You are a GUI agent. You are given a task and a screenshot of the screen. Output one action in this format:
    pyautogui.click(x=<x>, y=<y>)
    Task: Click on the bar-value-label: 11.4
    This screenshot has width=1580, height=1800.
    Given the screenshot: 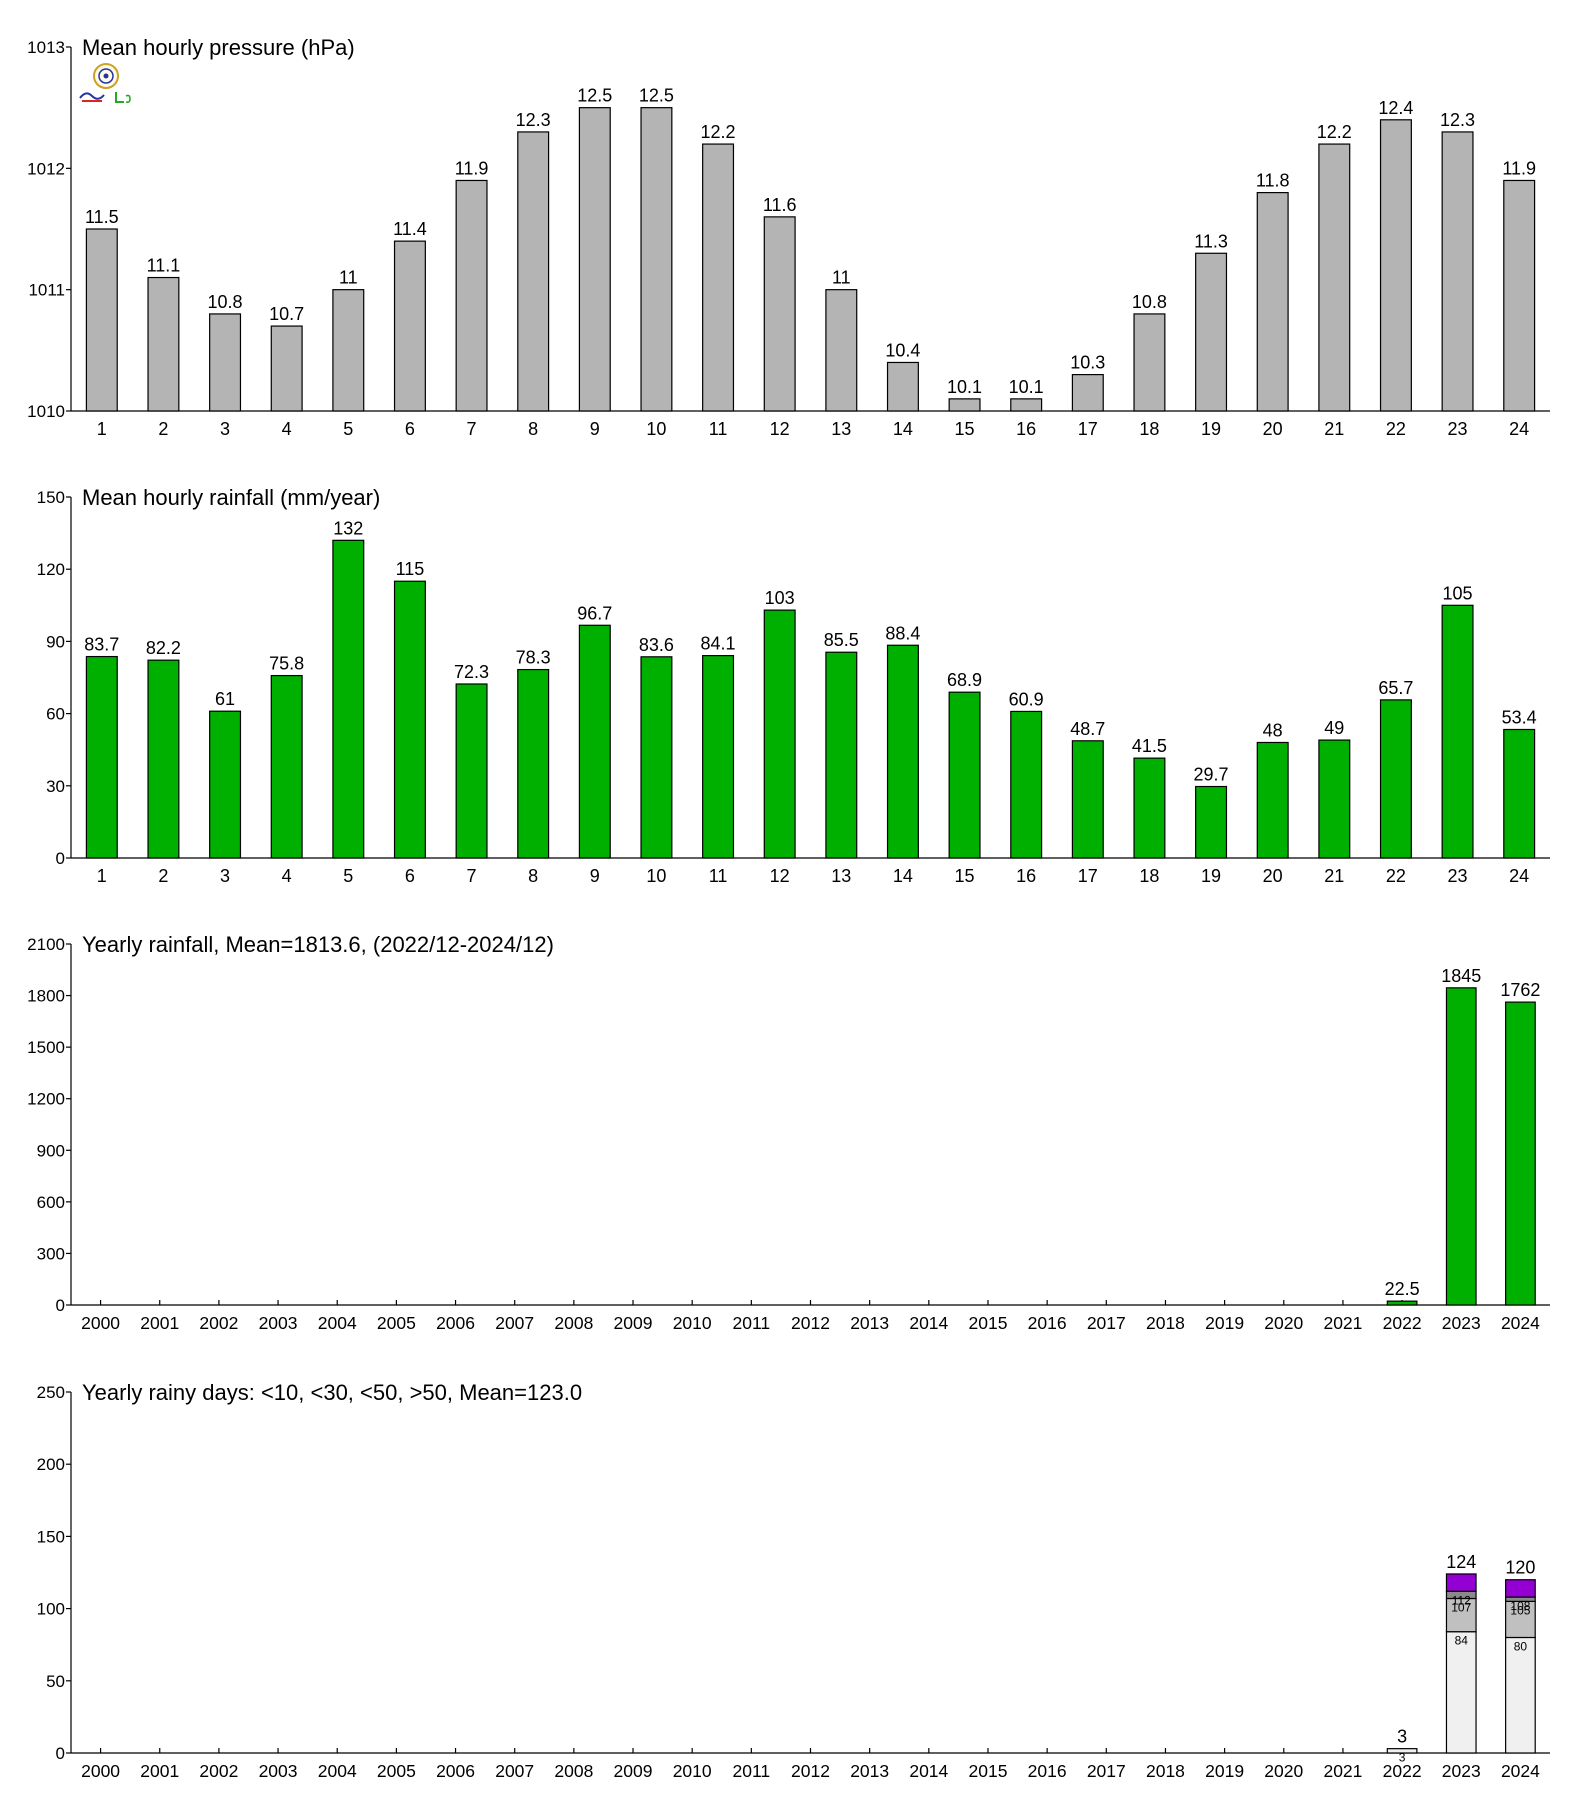 What is the action you would take?
    pyautogui.click(x=410, y=229)
    